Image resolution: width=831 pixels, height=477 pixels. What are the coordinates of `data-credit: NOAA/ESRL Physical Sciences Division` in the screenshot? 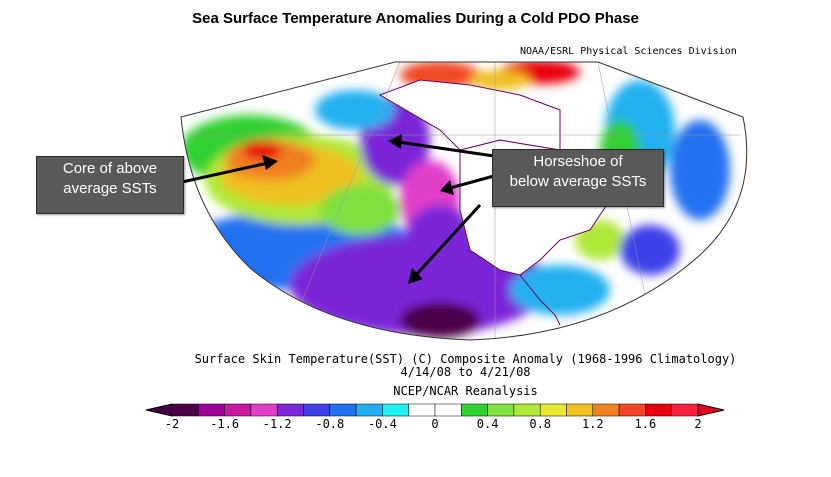 It's located at (628, 51).